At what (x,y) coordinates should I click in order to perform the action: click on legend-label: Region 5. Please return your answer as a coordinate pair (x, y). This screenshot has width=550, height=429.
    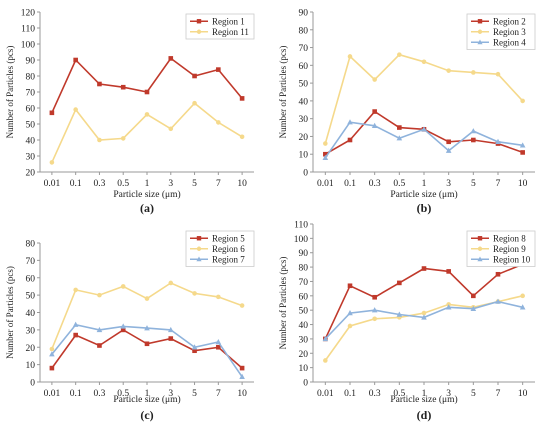
    Looking at the image, I should click on (228, 239).